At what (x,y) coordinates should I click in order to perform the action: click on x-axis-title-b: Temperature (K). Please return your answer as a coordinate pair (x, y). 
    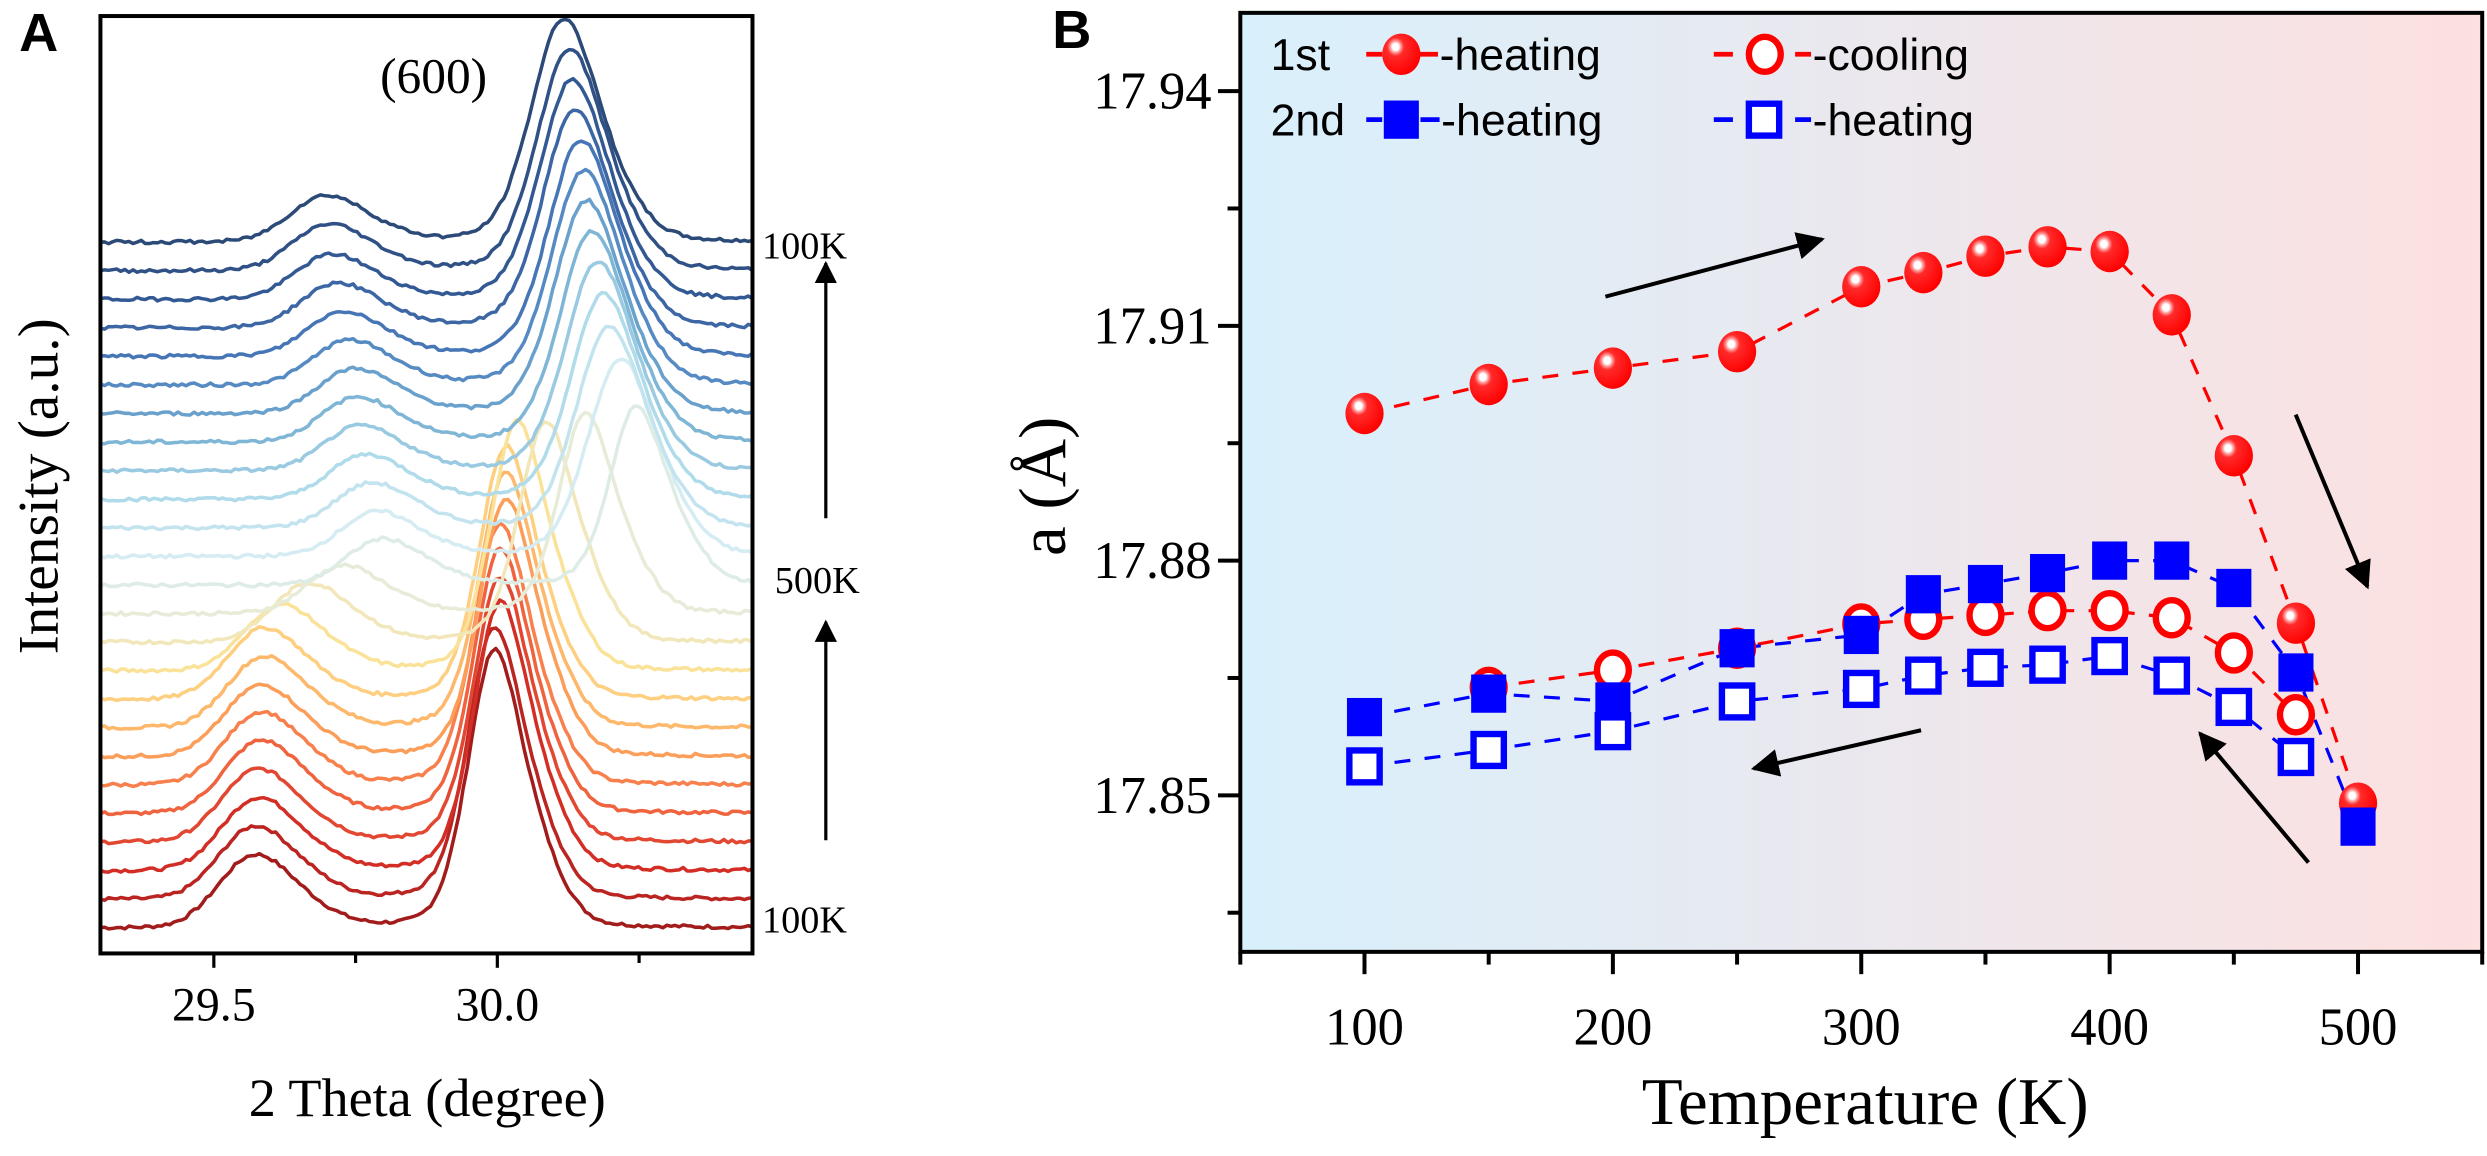
    Looking at the image, I should click on (1865, 1102).